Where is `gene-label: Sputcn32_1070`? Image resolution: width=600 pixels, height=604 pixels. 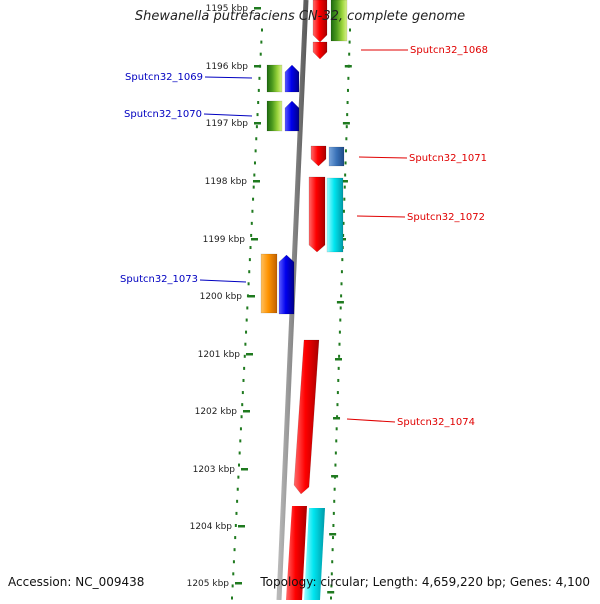 gene-label: Sputcn32_1070 is located at coordinates (163, 114).